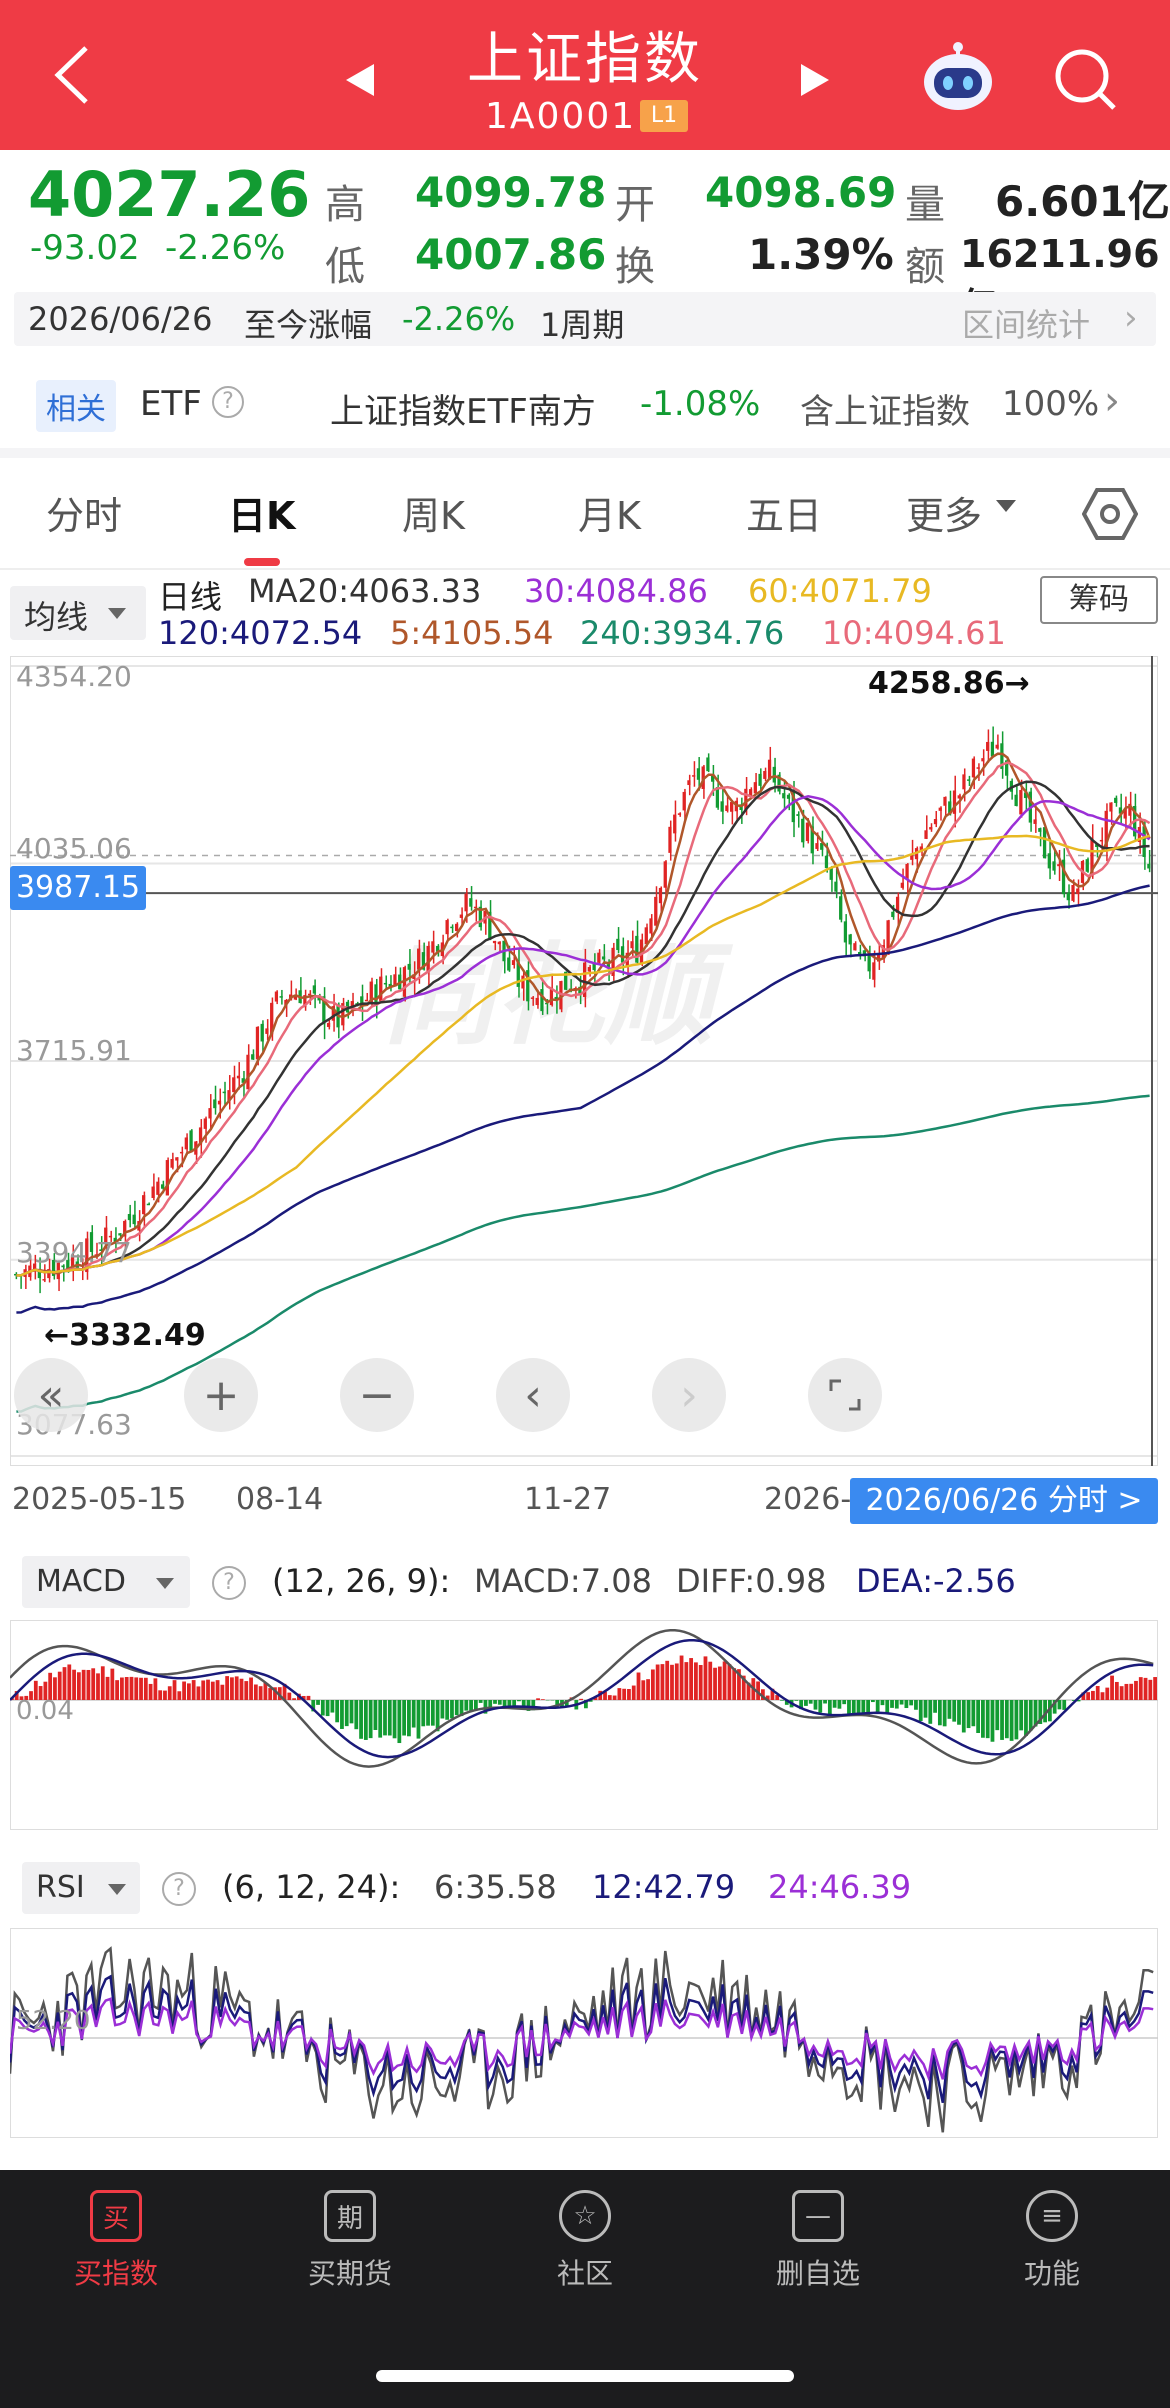 This screenshot has height=2408, width=1170. I want to click on etf-bar: 相关 ETF ? 上证指数ETF南方 -1.08% 含上证指数 100% ›, so click(585, 405).